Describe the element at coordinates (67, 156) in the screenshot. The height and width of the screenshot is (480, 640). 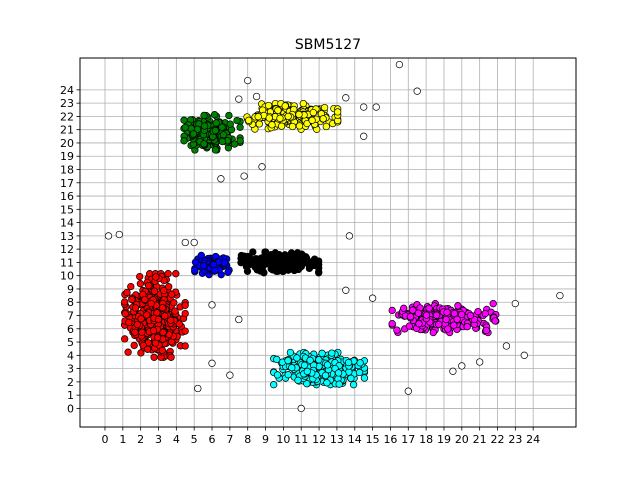
I see `y-tick-label: 19` at that location.